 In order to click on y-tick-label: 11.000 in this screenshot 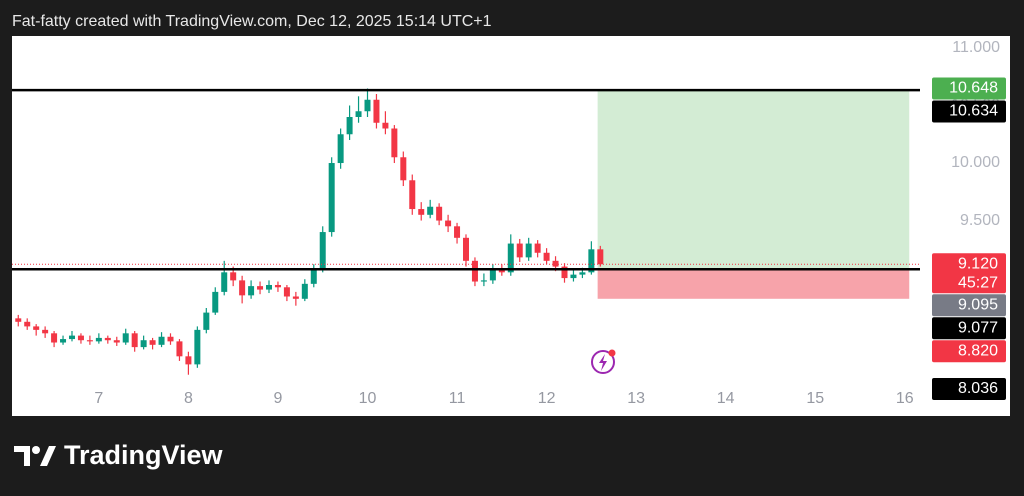, I will do `click(976, 47)`.